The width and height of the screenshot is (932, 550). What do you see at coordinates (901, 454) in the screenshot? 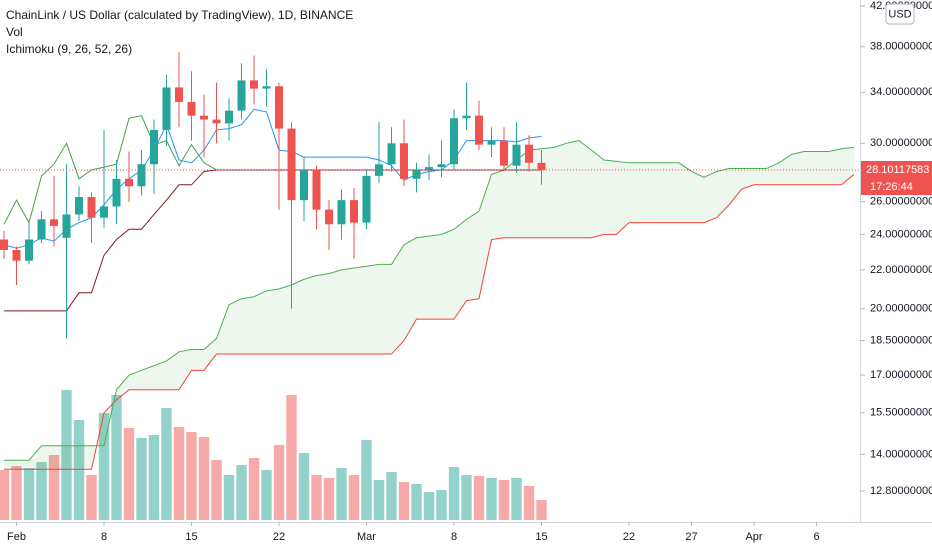
I see `y-tick-label: 14.00000000` at bounding box center [901, 454].